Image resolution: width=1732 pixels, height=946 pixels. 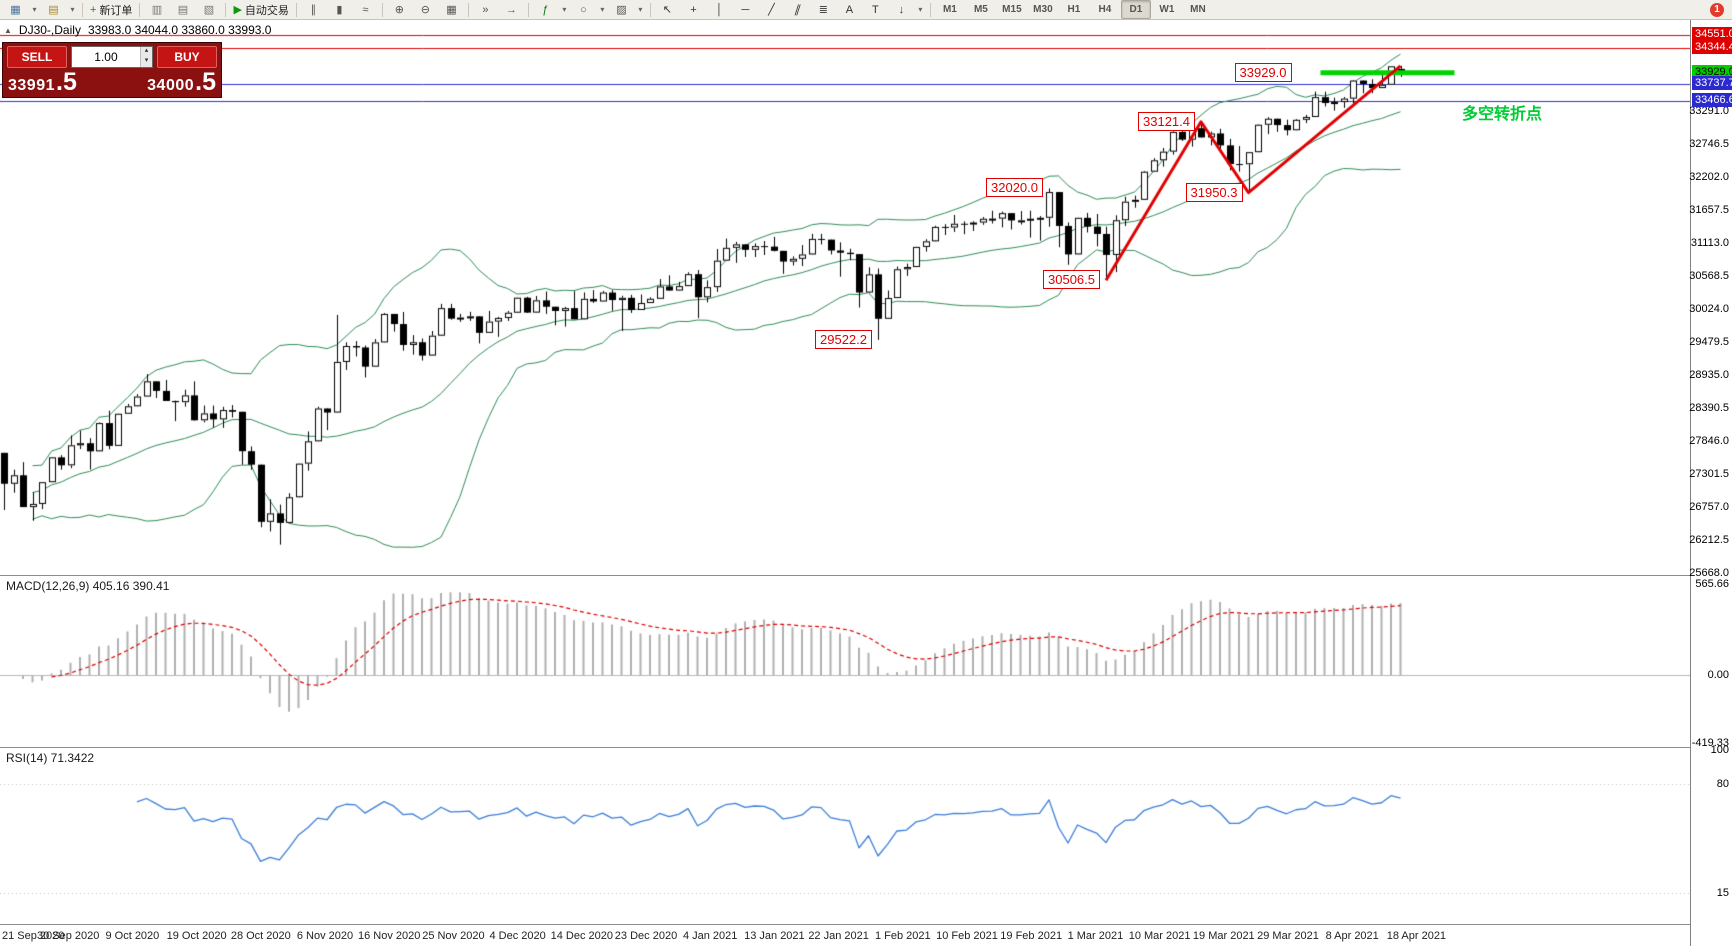 I want to click on zoom-out-icon: ⊖, so click(x=425, y=10).